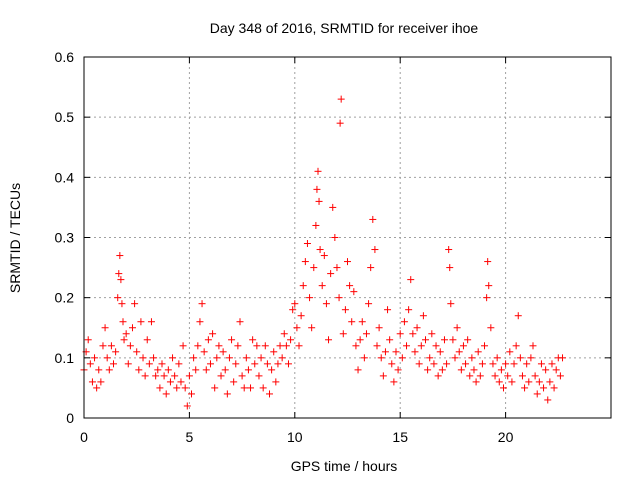  What do you see at coordinates (84, 437) in the screenshot?
I see `x-tick-label: 0` at bounding box center [84, 437].